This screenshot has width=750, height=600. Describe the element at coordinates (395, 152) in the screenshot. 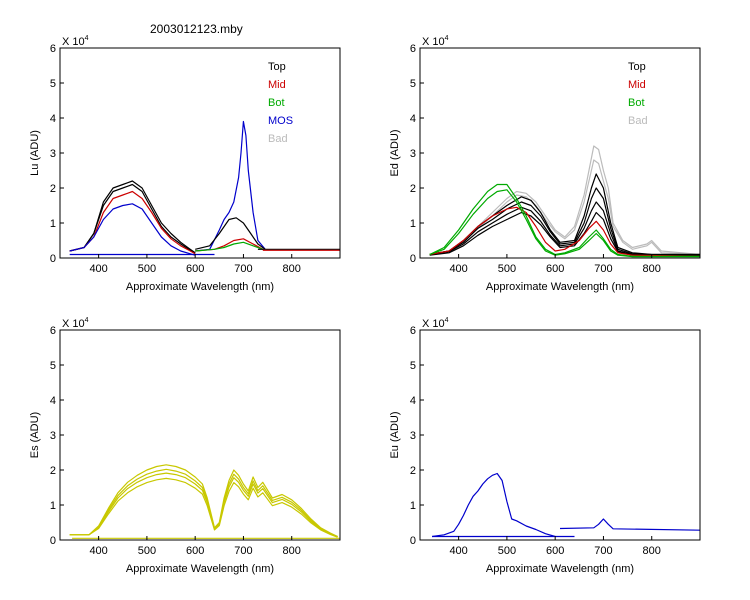

I see `y-axis-label: Ed (ADU)` at that location.